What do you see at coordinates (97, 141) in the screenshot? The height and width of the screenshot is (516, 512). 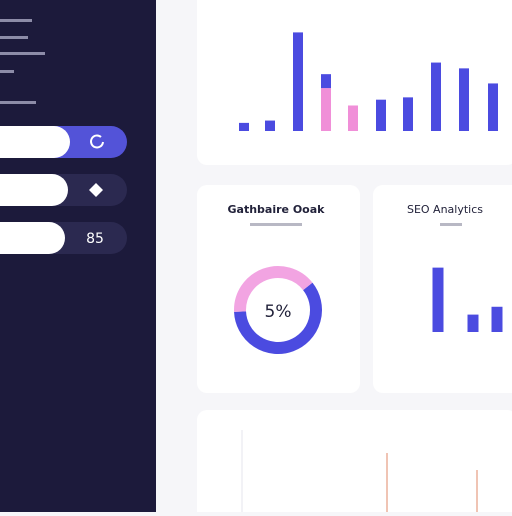 I see `refresh-icon` at bounding box center [97, 141].